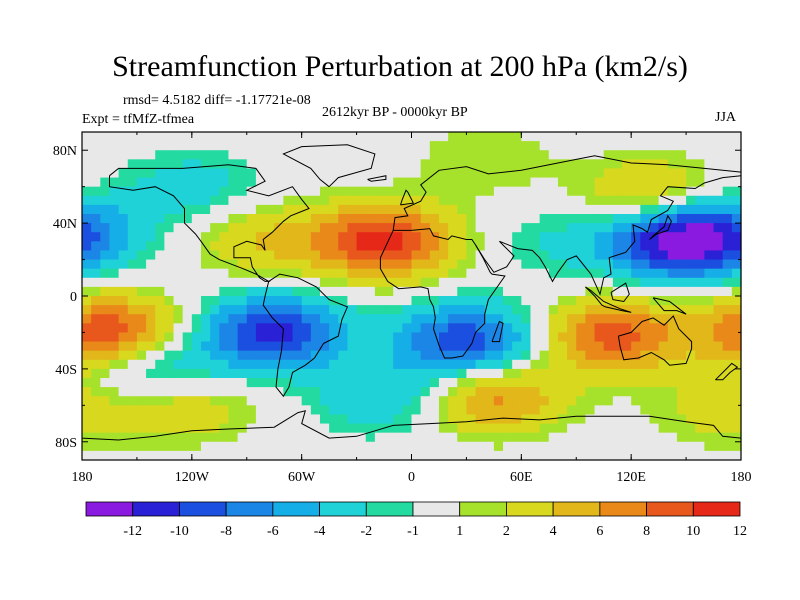  Describe the element at coordinates (669, 306) in the screenshot. I see `coastline` at that location.